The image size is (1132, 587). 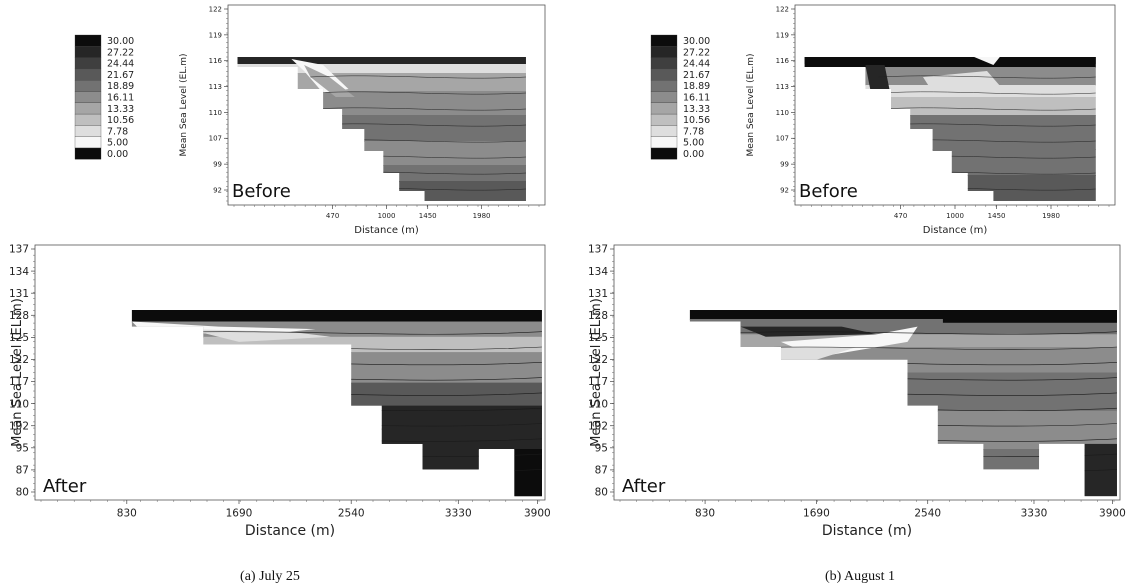 What do you see at coordinates (458, 514) in the screenshot?
I see `x-tick-label: 3330` at bounding box center [458, 514].